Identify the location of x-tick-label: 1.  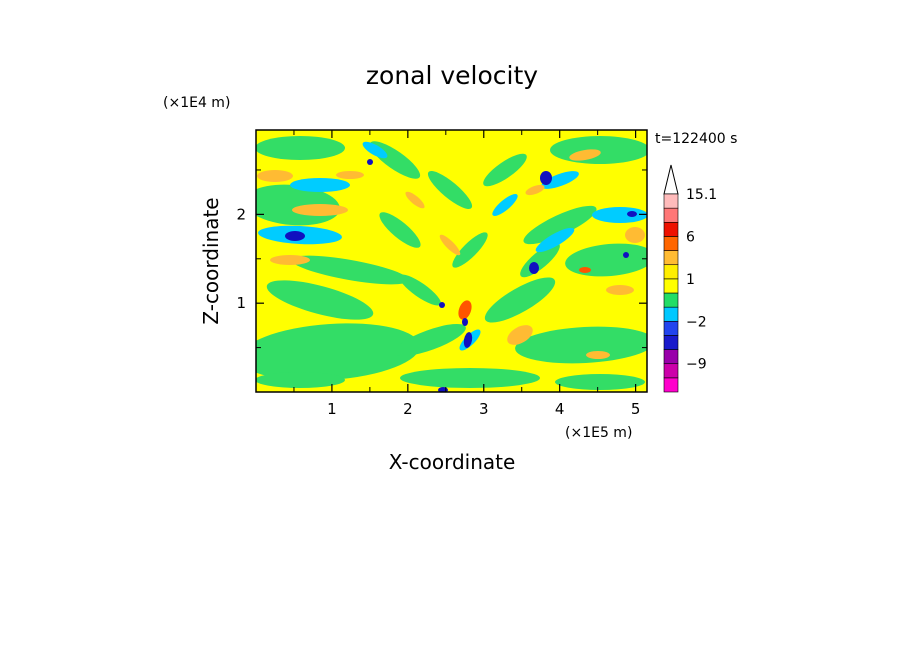
(332, 409).